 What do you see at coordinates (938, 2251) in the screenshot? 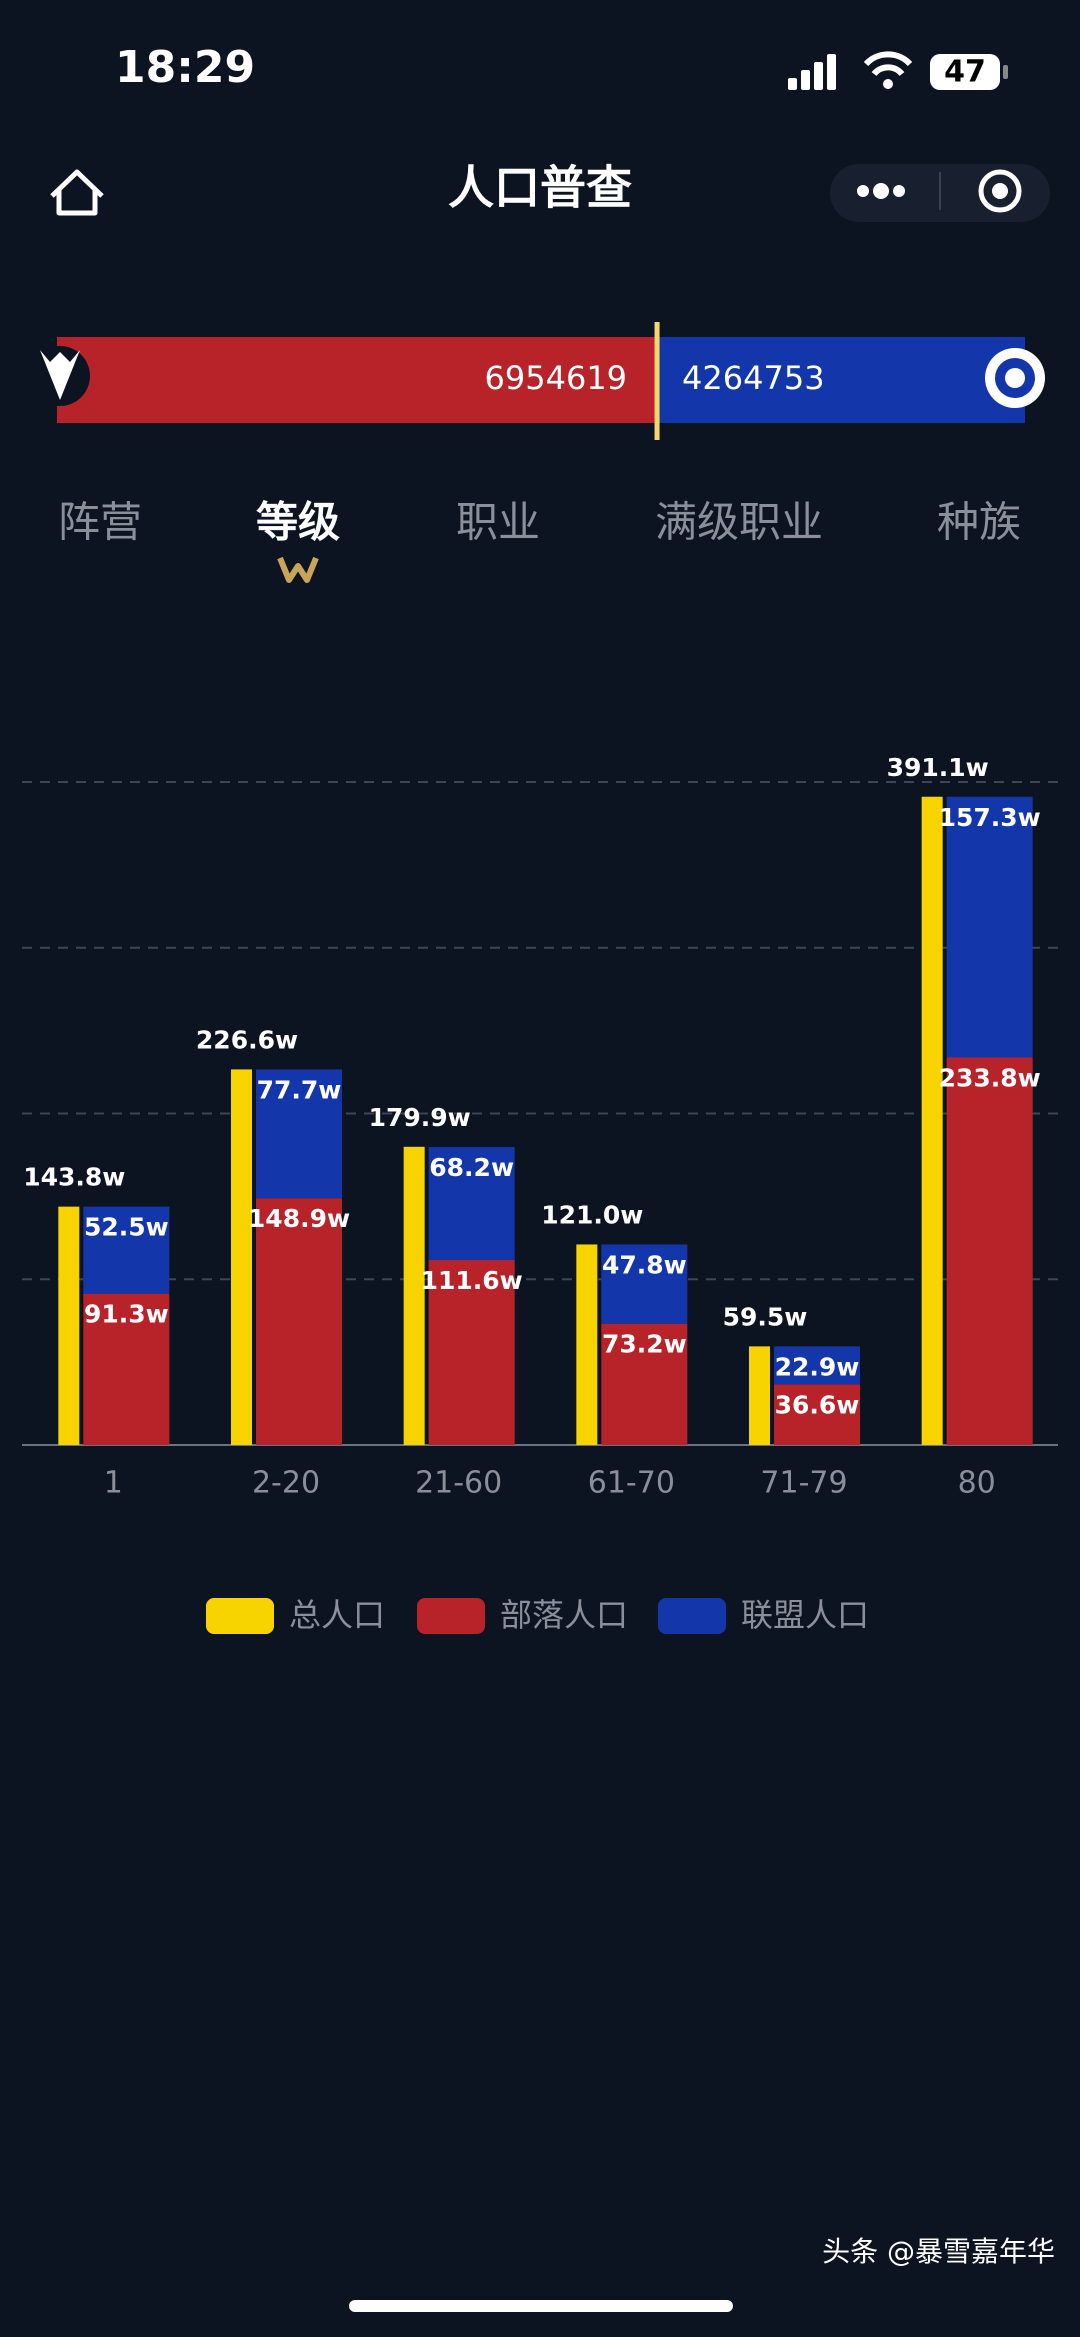
I see `footer-watermark: 头条 @暴雪嘉年华` at bounding box center [938, 2251].